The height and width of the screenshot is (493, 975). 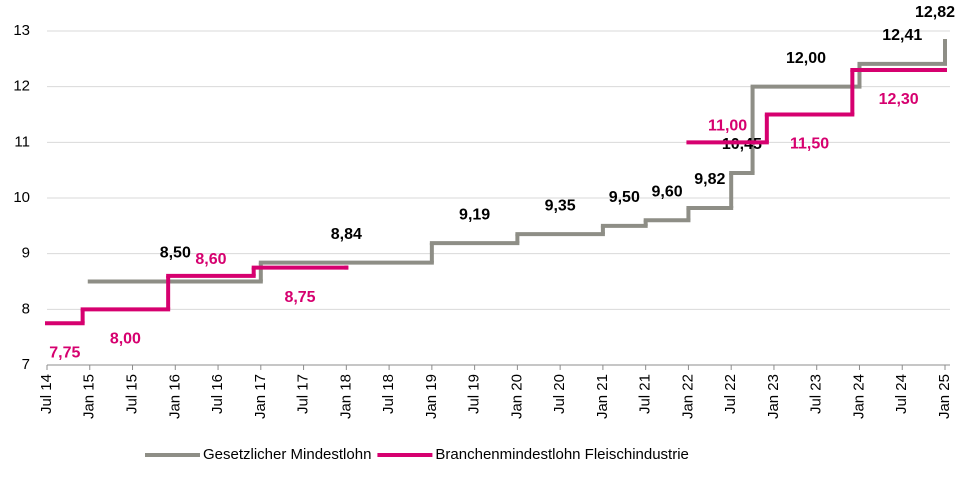 What do you see at coordinates (935, 12) in the screenshot?
I see `data-label: 12,82` at bounding box center [935, 12].